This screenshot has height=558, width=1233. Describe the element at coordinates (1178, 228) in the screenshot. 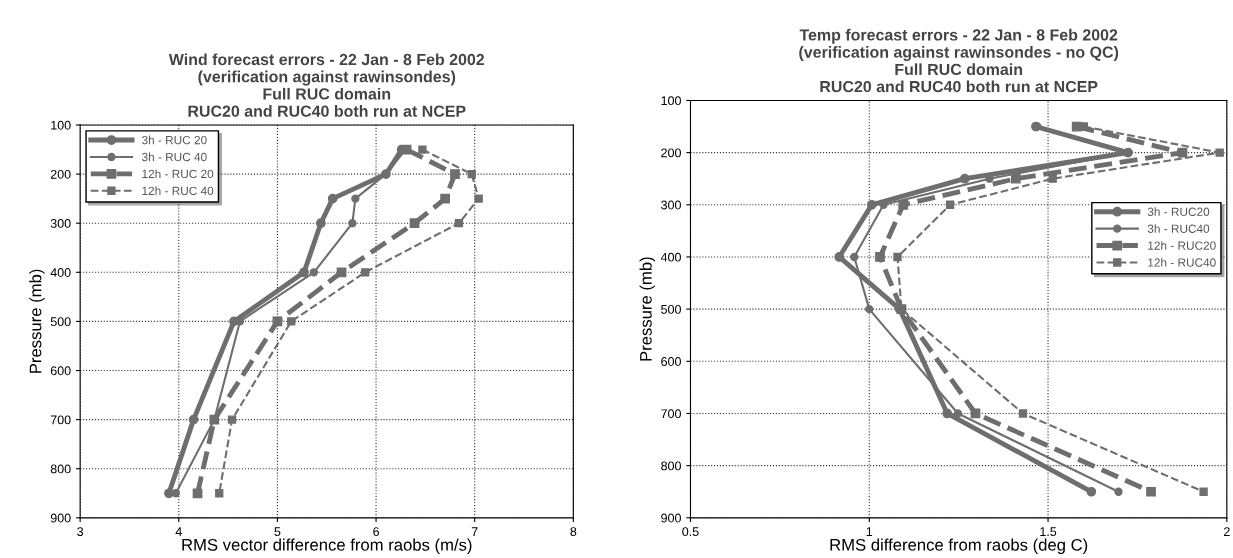

I see `legend-label: 3h - RUC40` at that location.